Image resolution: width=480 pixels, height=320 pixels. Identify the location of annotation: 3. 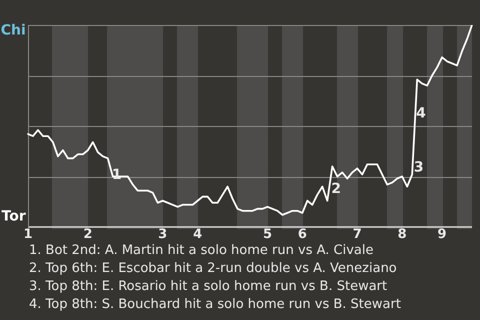
(419, 167).